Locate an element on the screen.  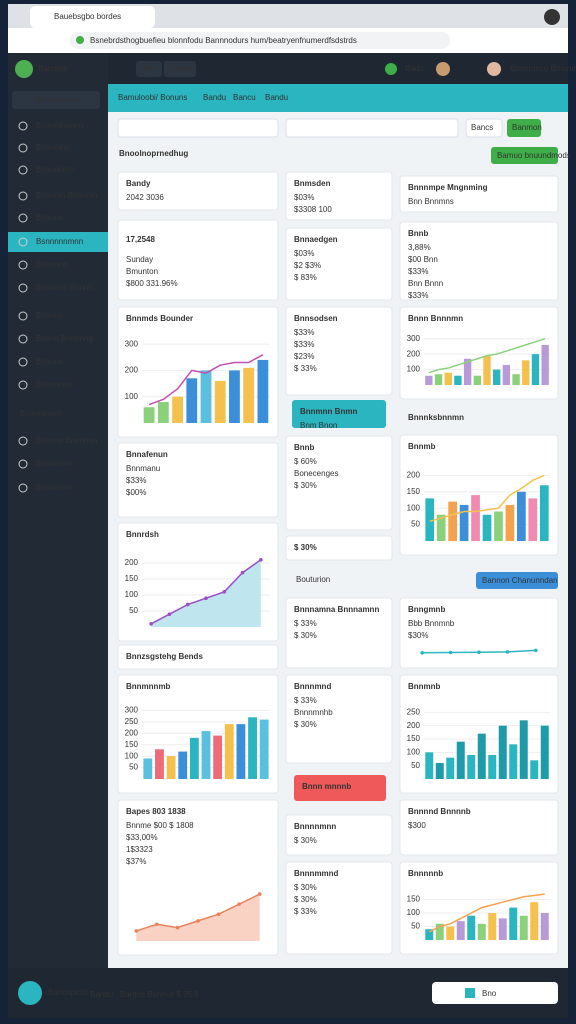
y-tick-label: 150 is located at coordinates (414, 738).